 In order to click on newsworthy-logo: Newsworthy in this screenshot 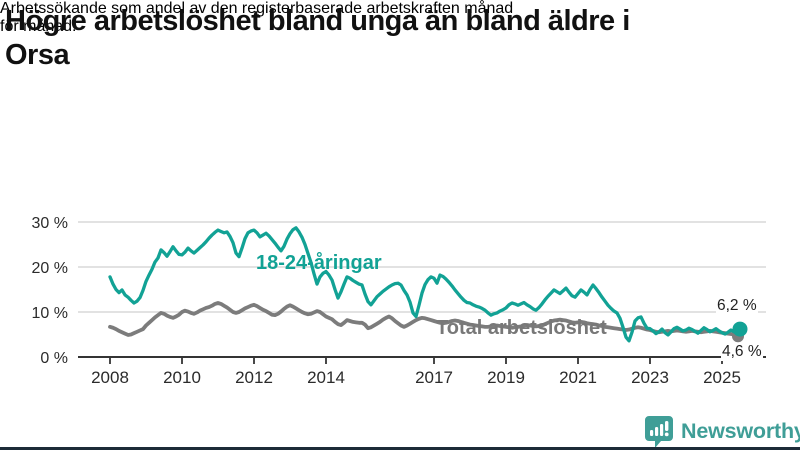, I will do `click(722, 431)`.